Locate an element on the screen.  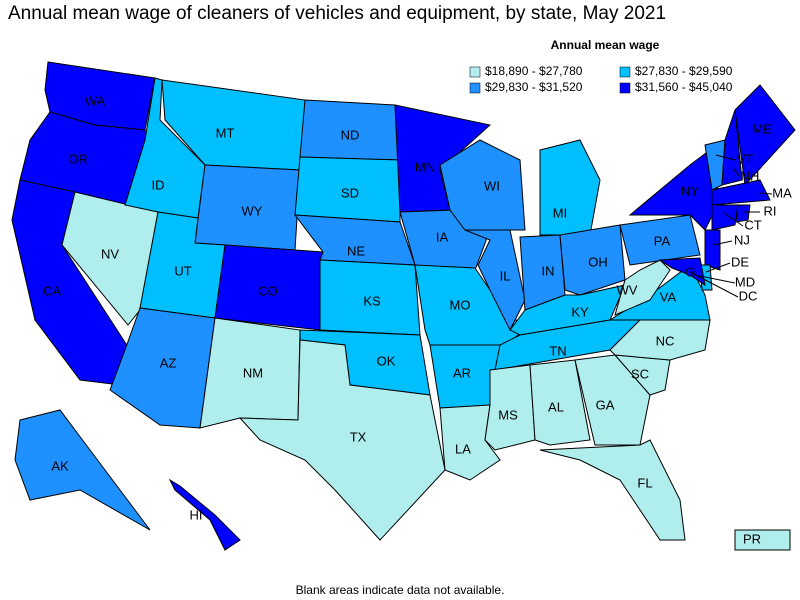
state-label: NJ is located at coordinates (742, 239).